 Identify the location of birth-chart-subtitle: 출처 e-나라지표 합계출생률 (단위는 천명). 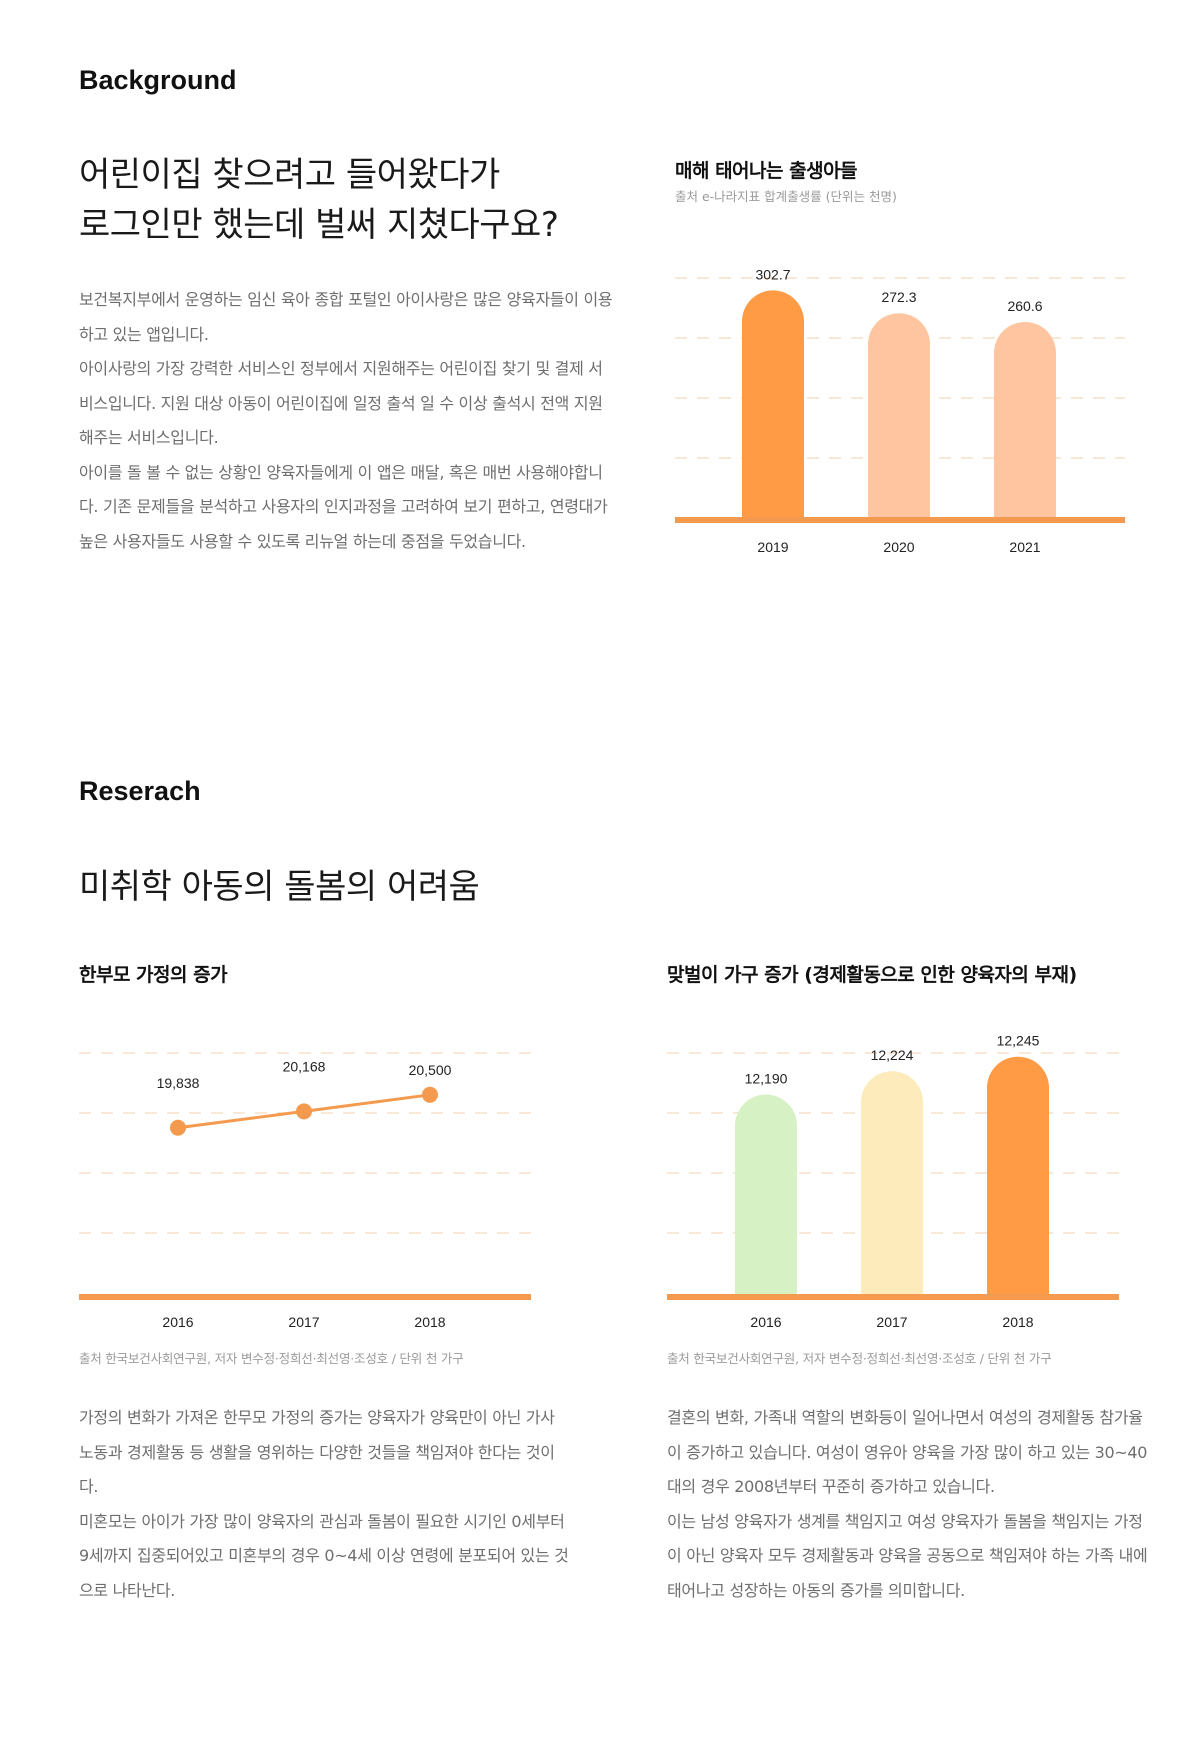
(786, 196).